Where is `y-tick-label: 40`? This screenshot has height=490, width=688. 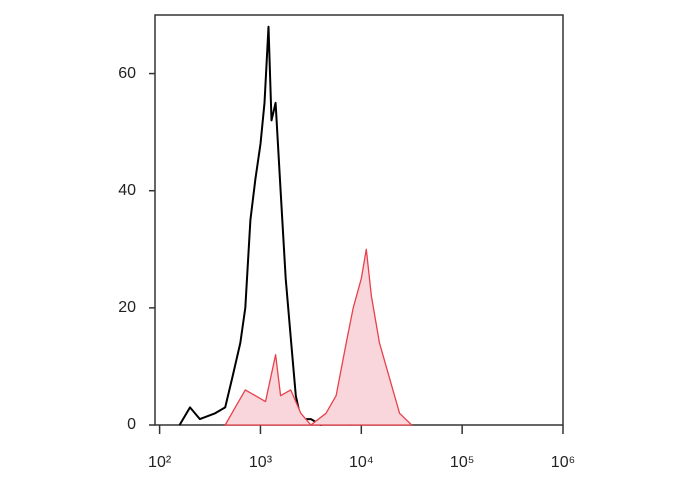
y-tick-label: 40 is located at coordinates (127, 190).